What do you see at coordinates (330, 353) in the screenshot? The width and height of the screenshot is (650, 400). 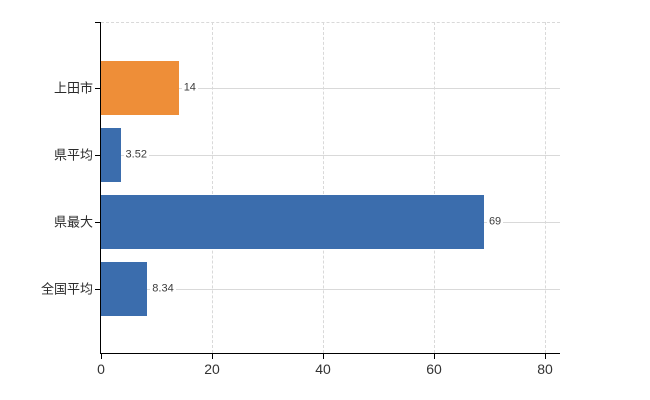 I see `x-axis-line` at bounding box center [330, 353].